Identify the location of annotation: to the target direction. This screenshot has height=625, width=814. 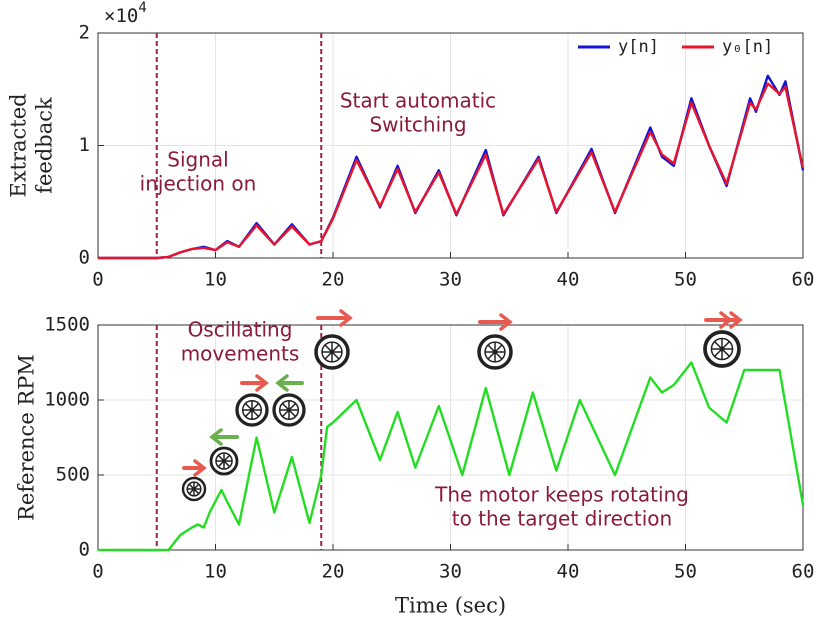
(562, 519).